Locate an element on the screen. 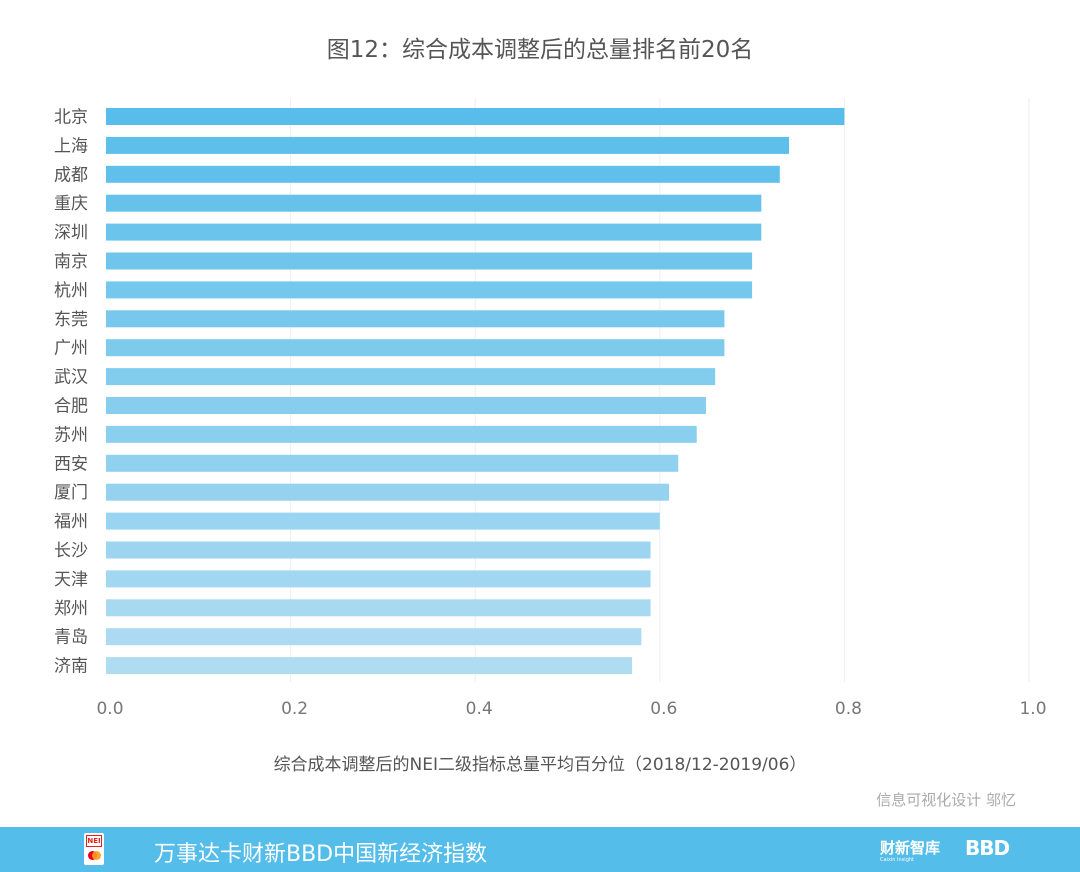 Image resolution: width=1080 pixels, height=872 pixels. category-label: 成都 is located at coordinates (71, 175).